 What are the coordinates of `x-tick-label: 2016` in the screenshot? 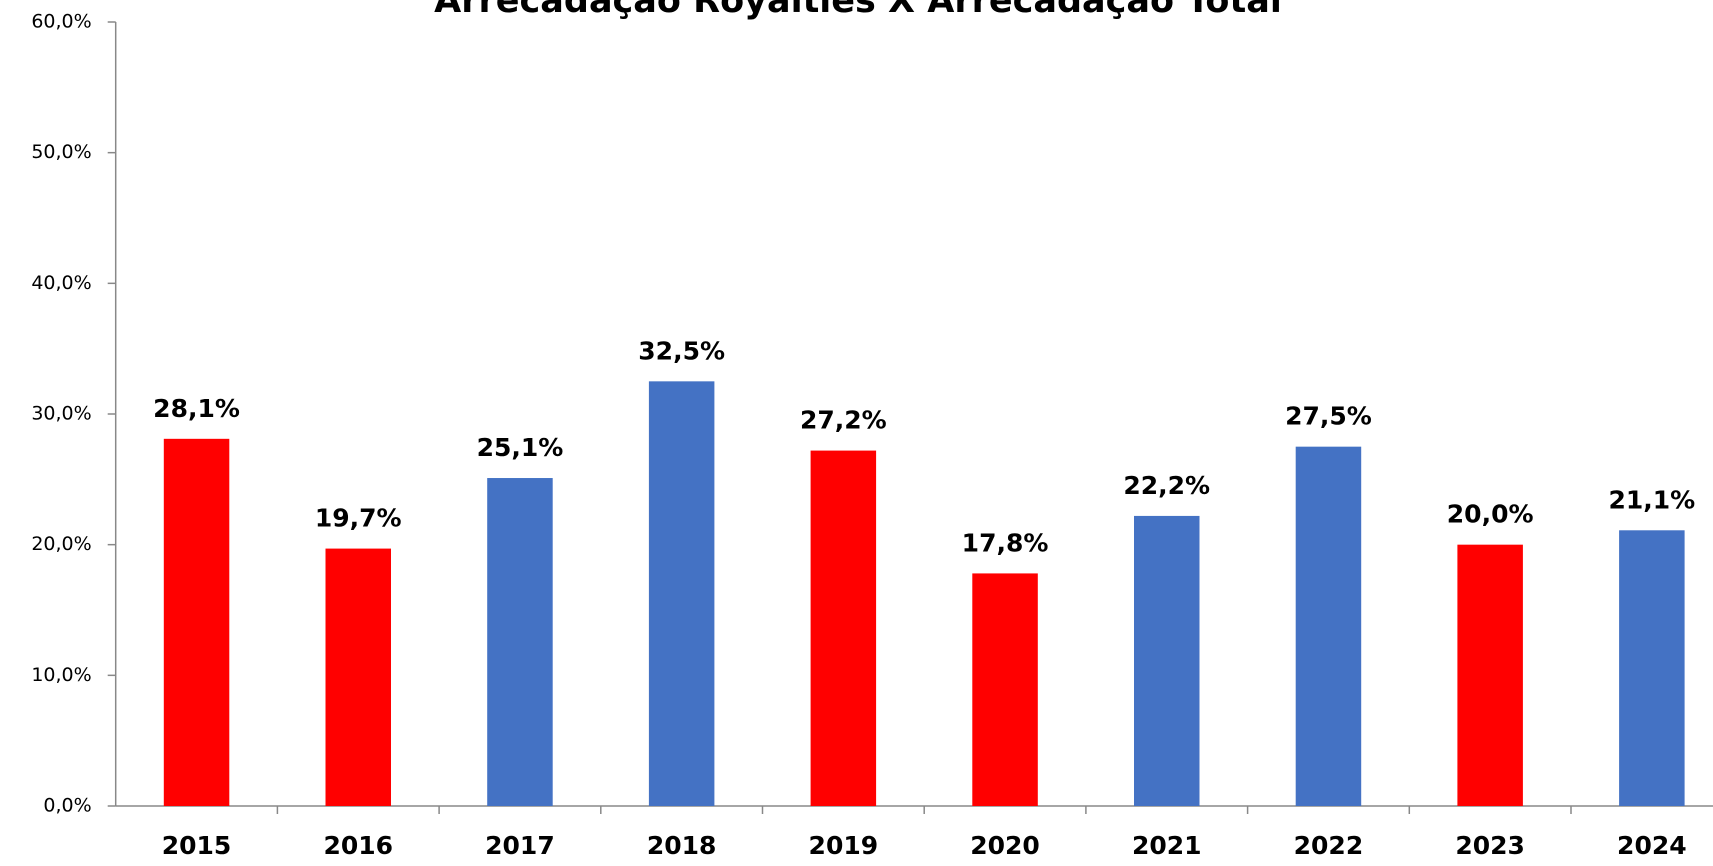 It's located at (358, 845).